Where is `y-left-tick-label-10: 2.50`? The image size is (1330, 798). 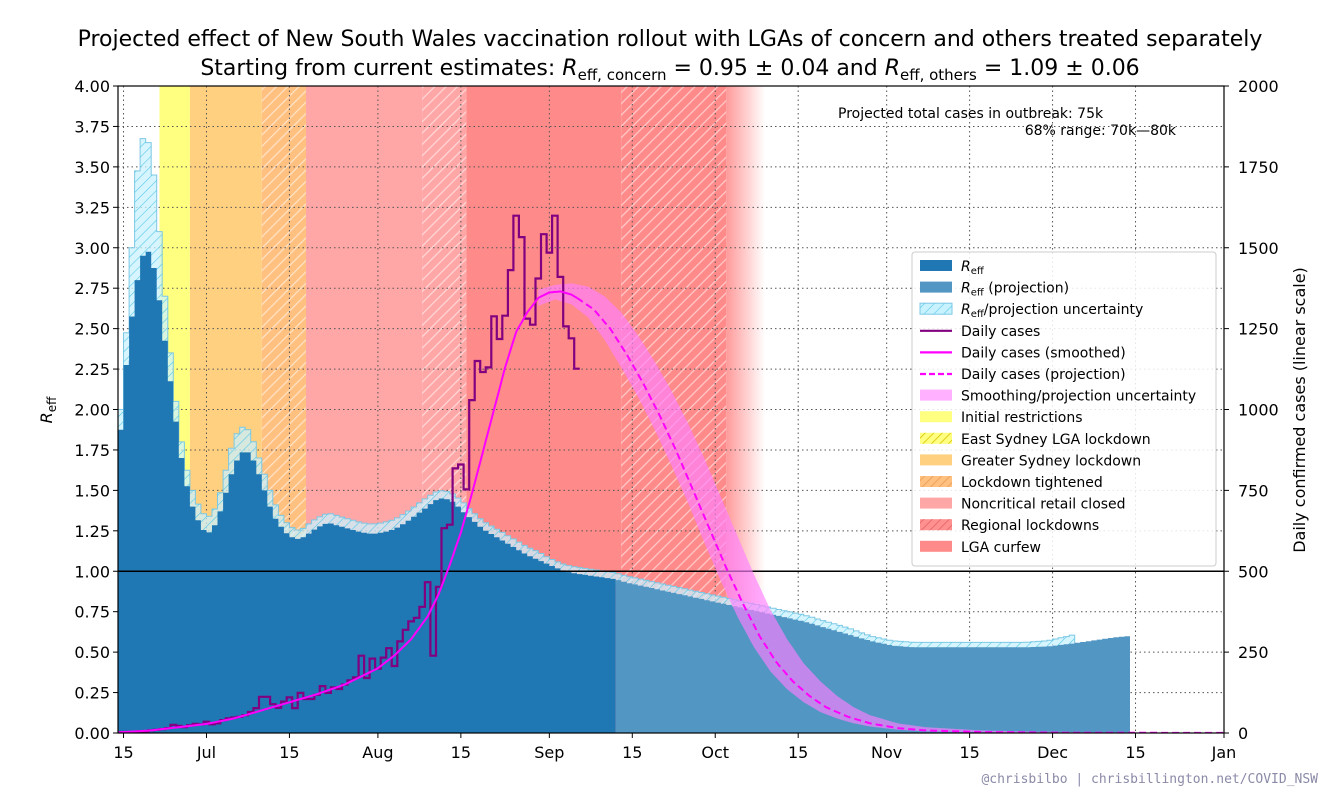
y-left-tick-label-10: 2.50 is located at coordinates (92, 329).